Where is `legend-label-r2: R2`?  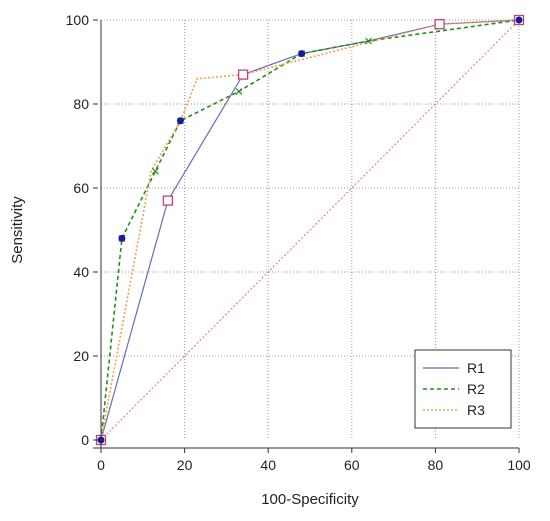
legend-label-r2: R2 is located at coordinates (476, 389).